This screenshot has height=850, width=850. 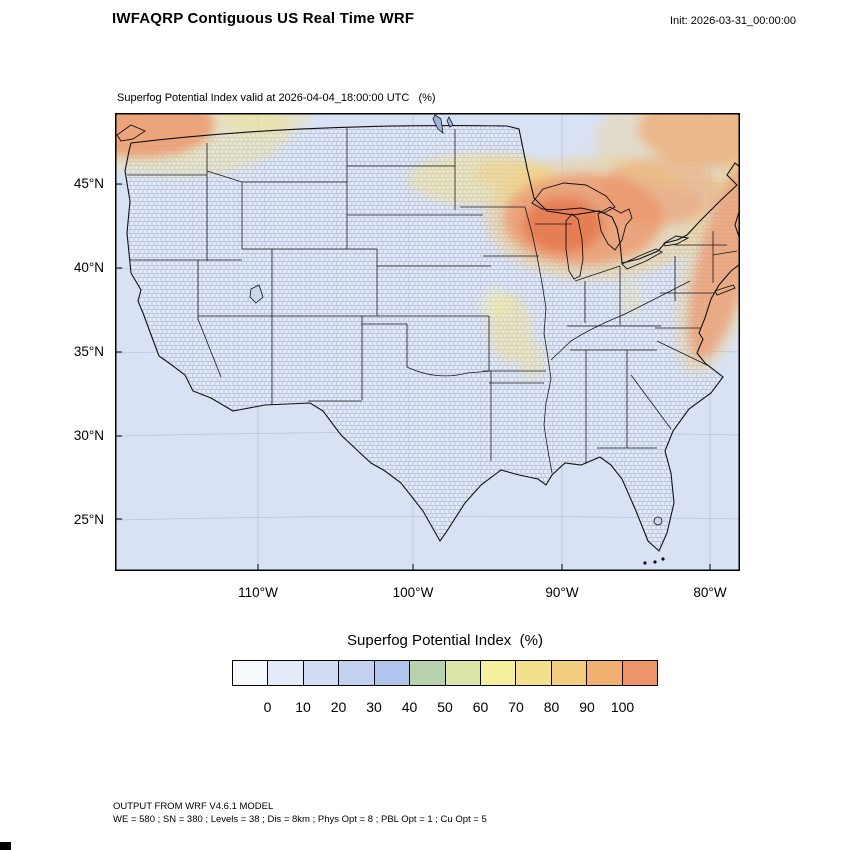 I want to click on colorbar, so click(x=445, y=673).